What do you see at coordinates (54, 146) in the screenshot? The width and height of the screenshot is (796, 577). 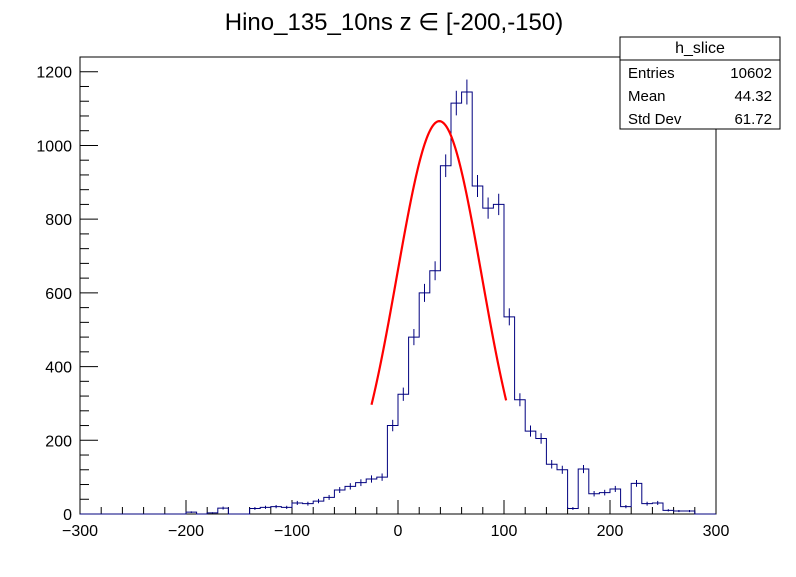 I see `y-tick-label: 1000` at bounding box center [54, 146].